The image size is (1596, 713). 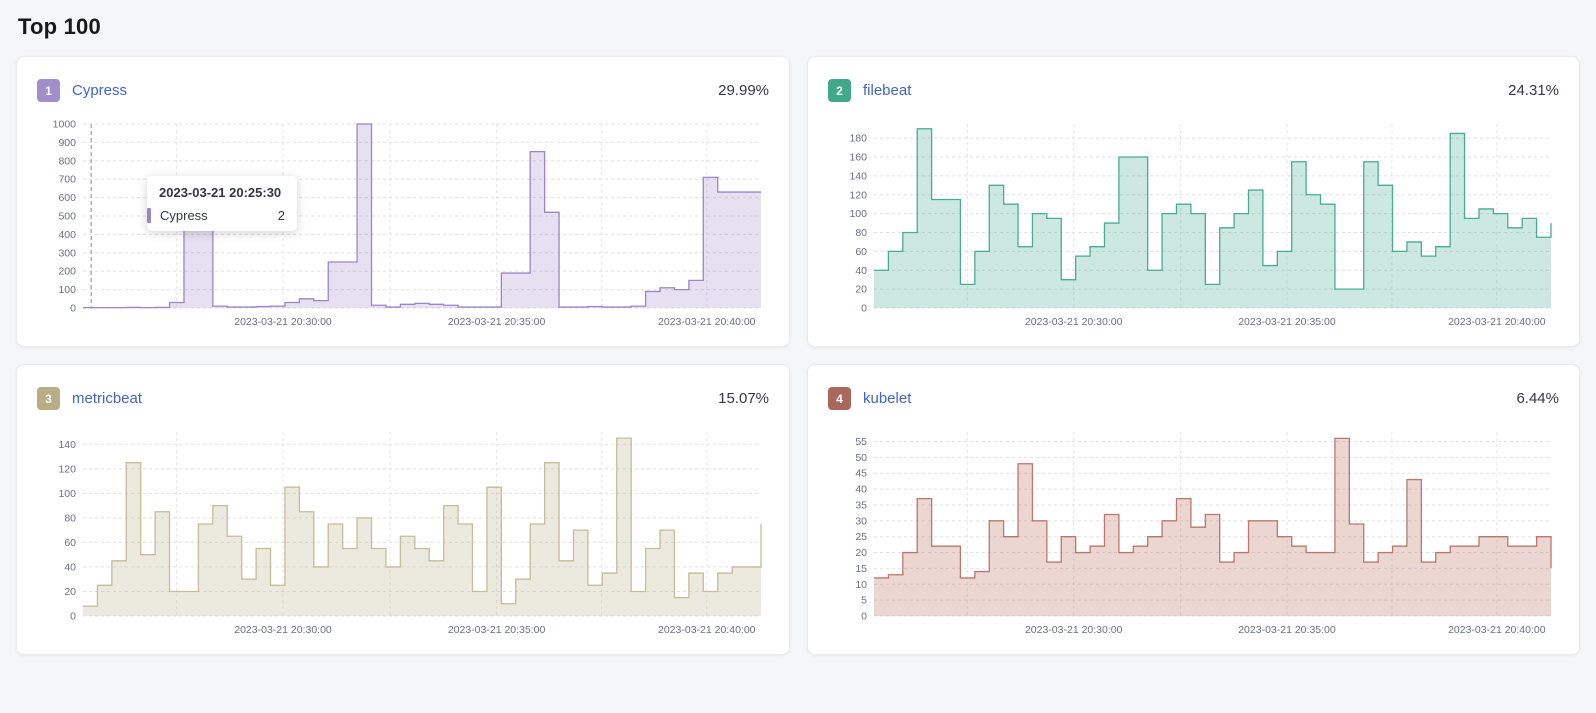 What do you see at coordinates (216, 215) in the screenshot?
I see `tooltip-series-row: Cypress 2` at bounding box center [216, 215].